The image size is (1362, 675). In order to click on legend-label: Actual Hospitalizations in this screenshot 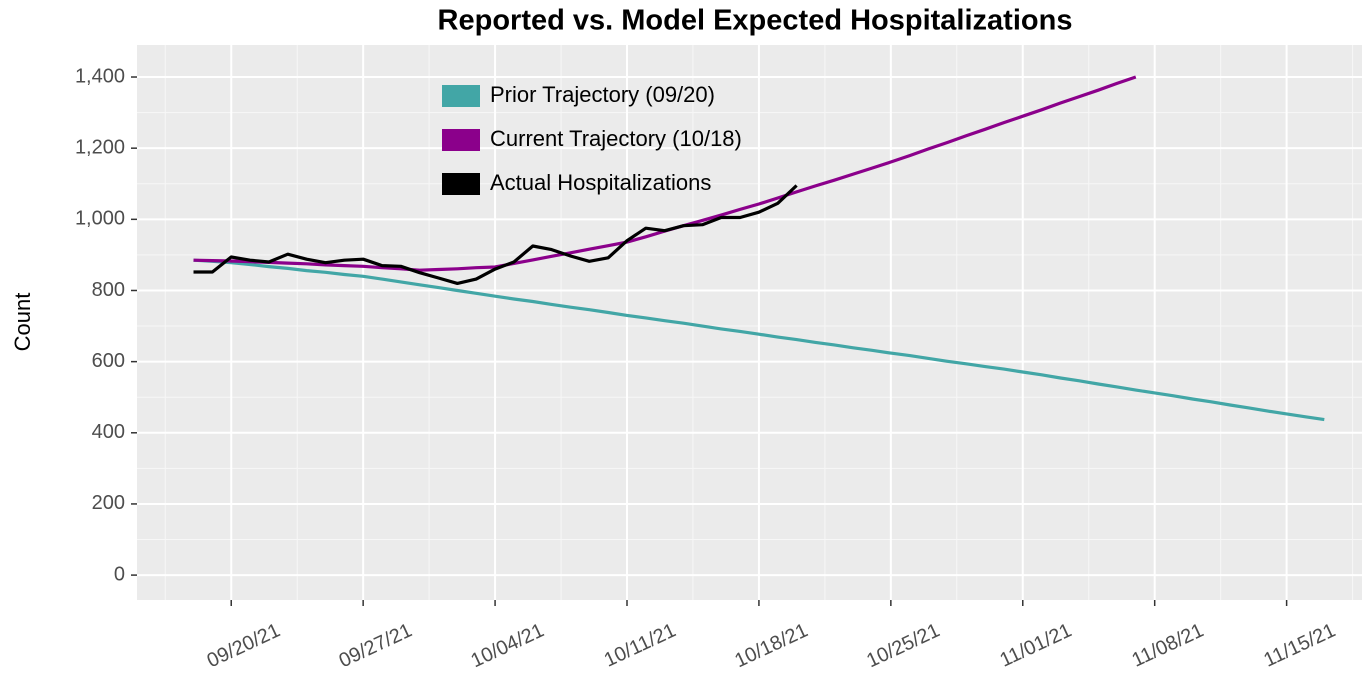, I will do `click(600, 182)`.